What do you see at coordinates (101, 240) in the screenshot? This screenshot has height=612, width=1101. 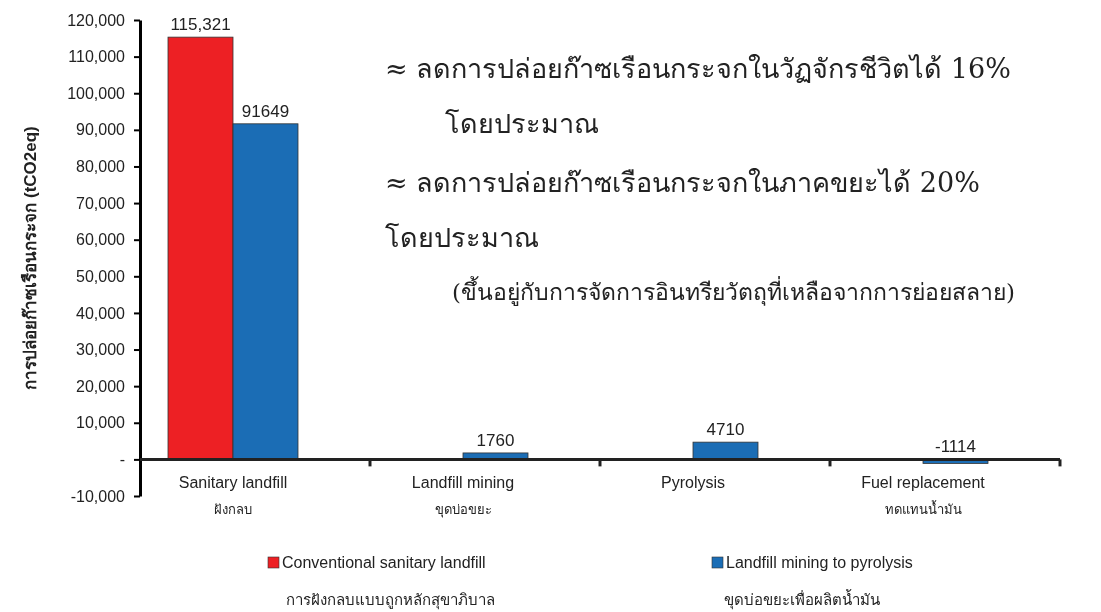 I see `y-tick-label: 60,000` at bounding box center [101, 240].